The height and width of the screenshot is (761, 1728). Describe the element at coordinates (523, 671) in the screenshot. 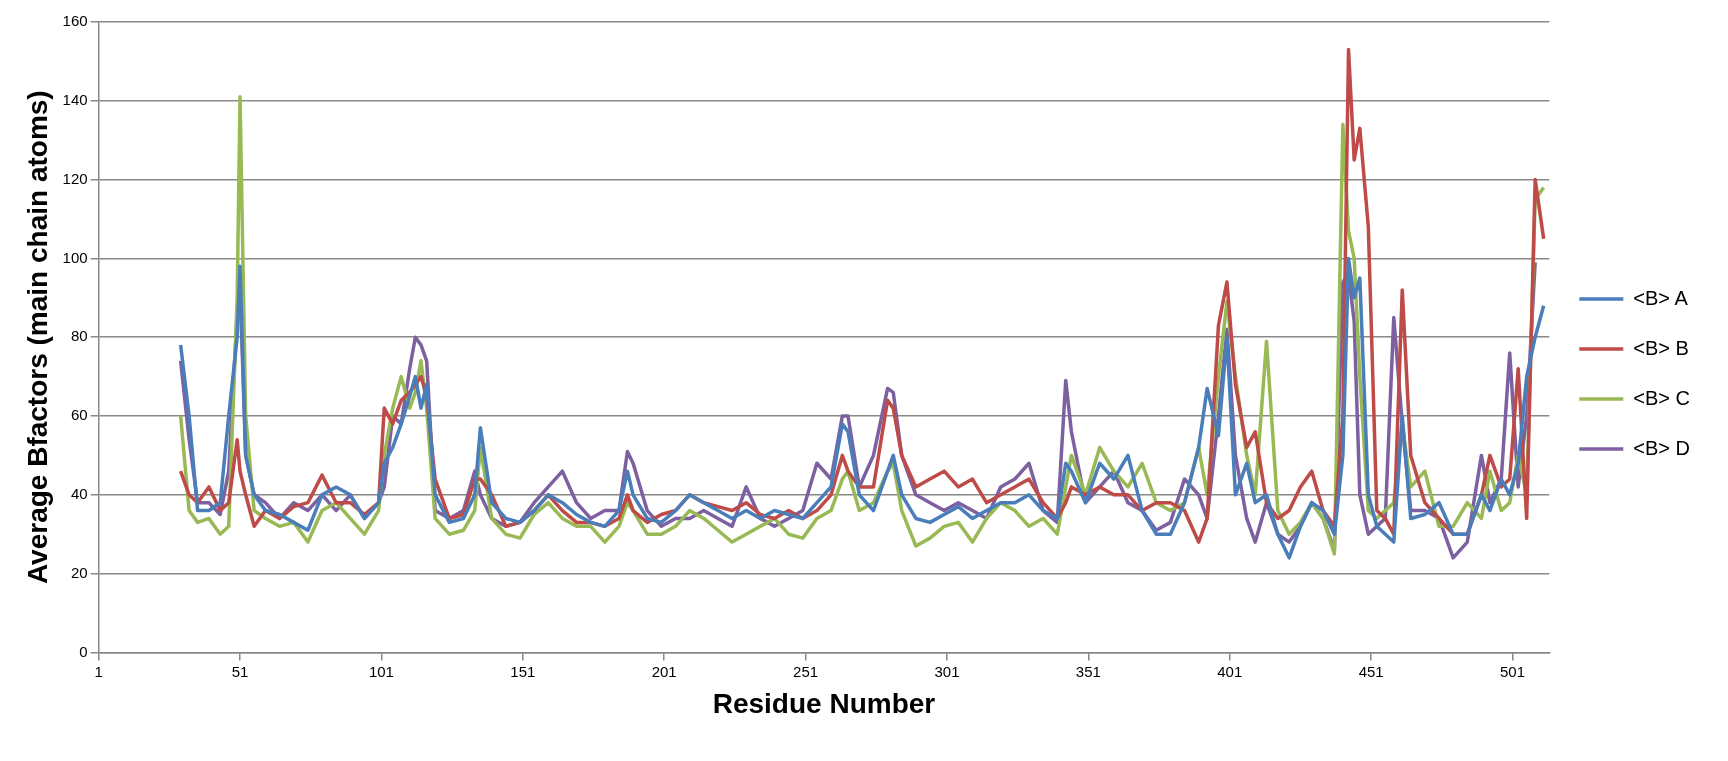

I see `x-tick-label: 151` at that location.